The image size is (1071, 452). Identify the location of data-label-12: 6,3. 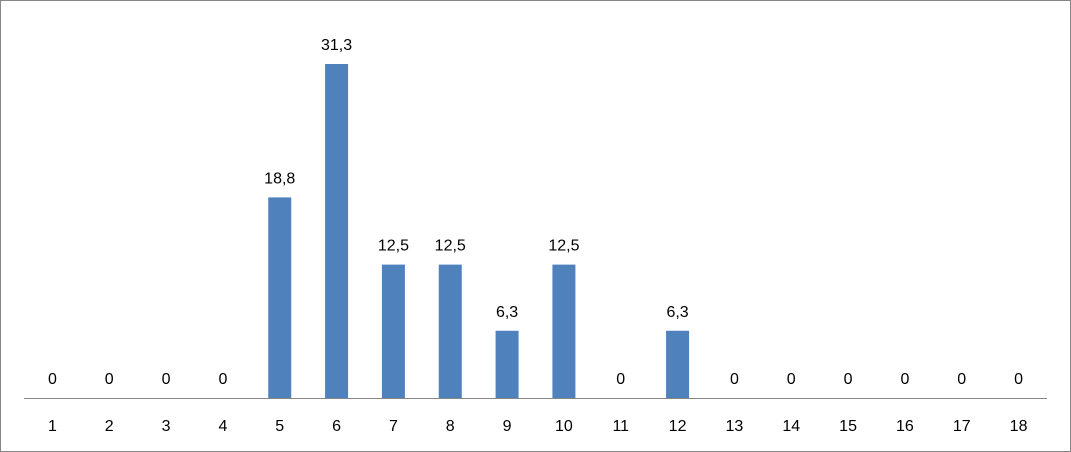
(677, 312).